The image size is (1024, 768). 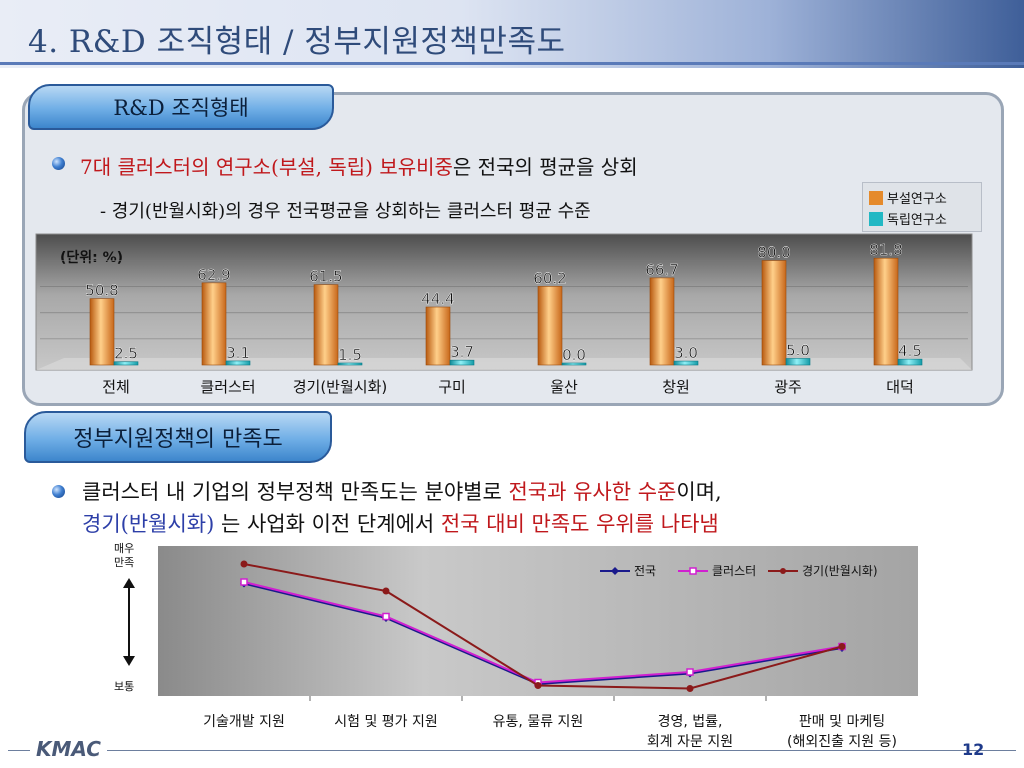 I want to click on policy-line-1-a: 클러스터 내 기업의 정부정책 만족도는 분야별로, so click(x=295, y=492).